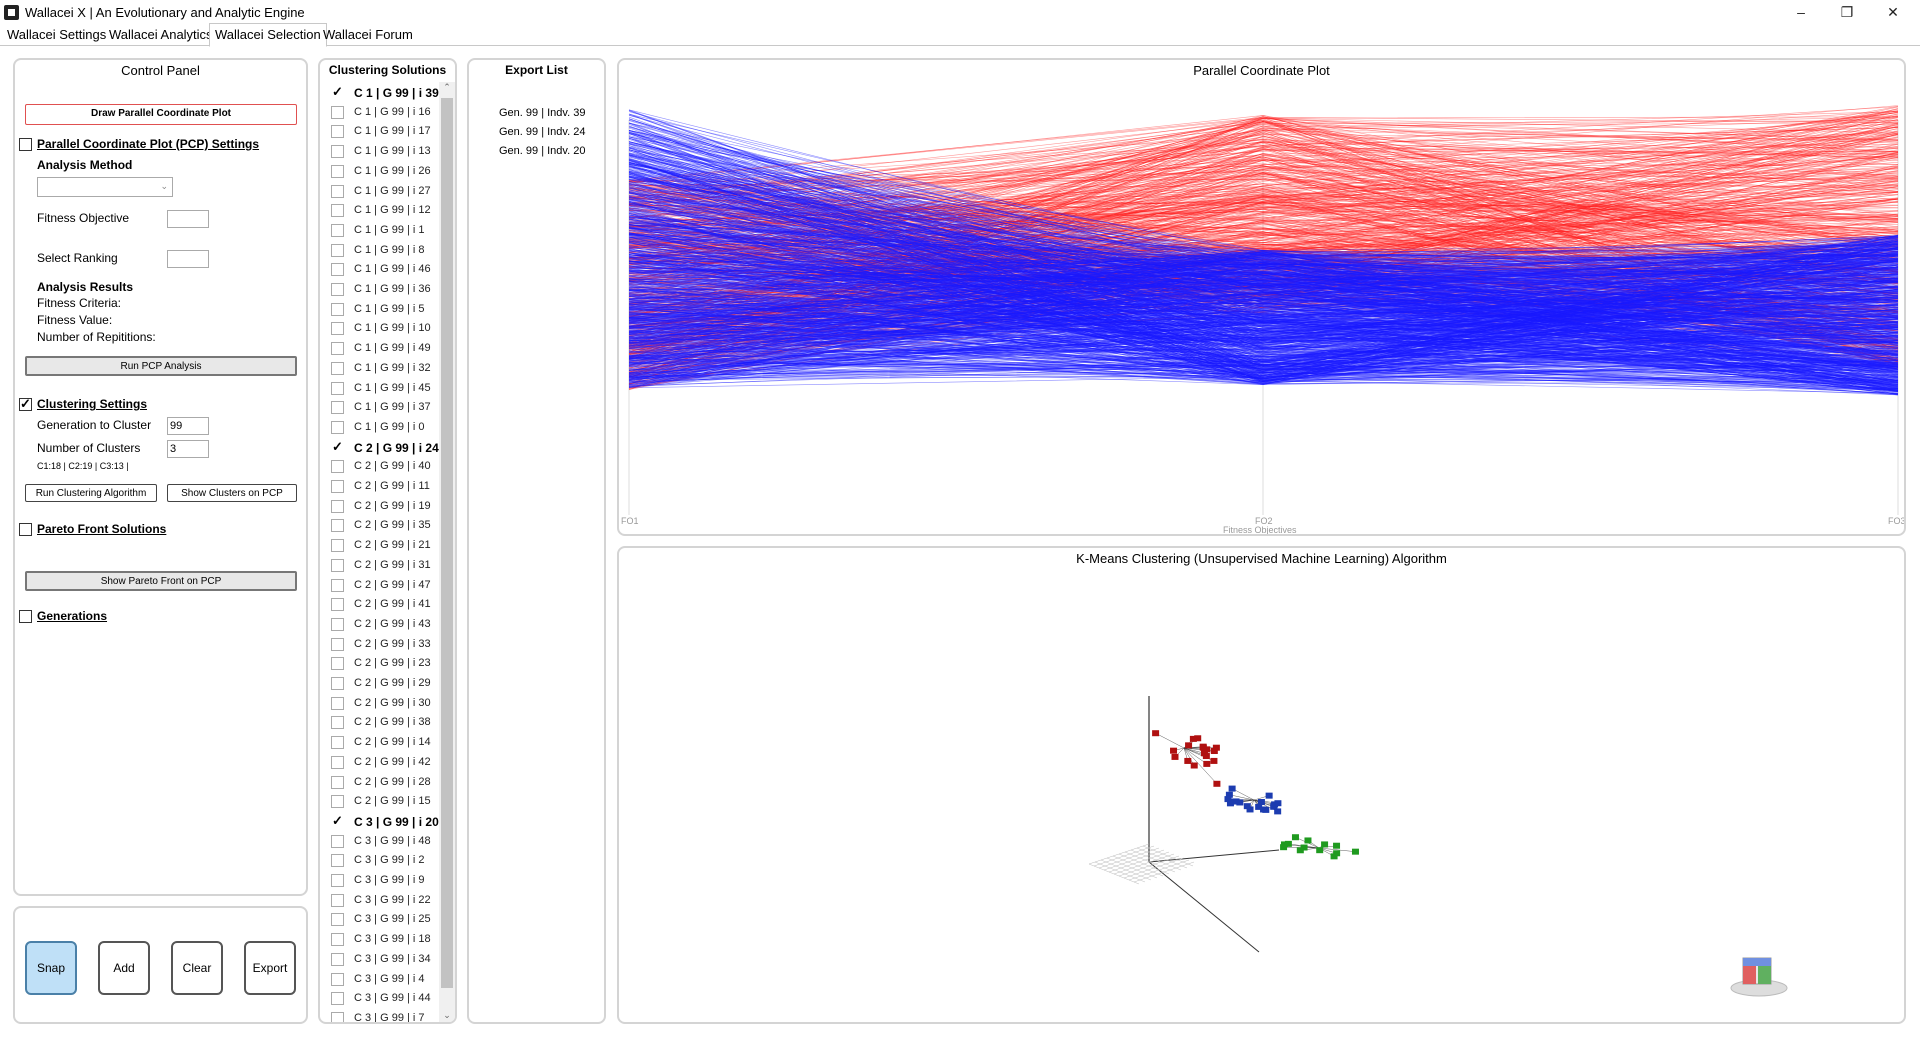  Describe the element at coordinates (1893, 11) in the screenshot. I see `close-icon: ✕` at that location.